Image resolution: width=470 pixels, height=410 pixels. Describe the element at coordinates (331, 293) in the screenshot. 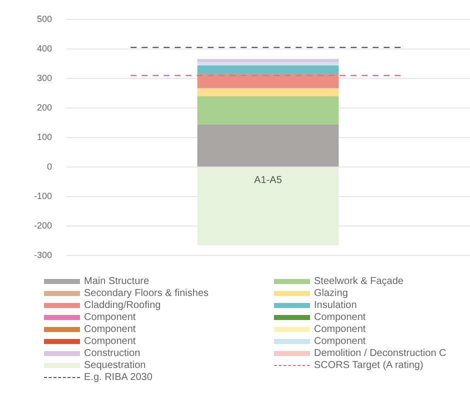

I see `legend-label: Glazing` at that location.